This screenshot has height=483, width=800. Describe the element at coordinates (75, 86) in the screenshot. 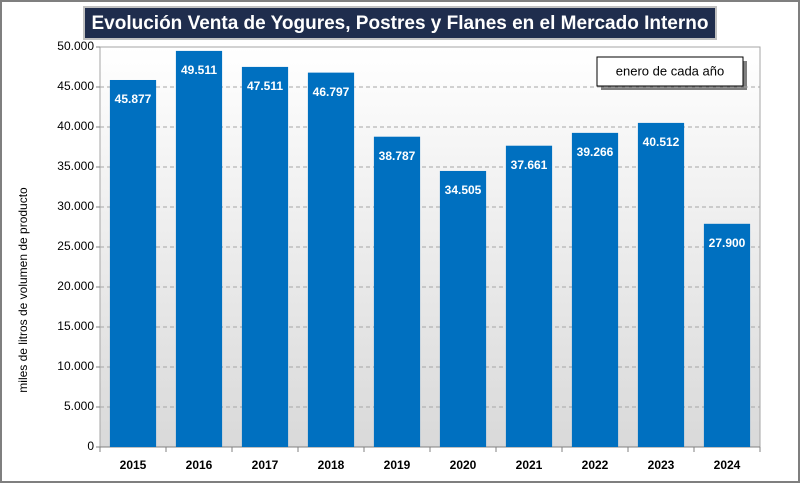

I see `y-tick-label: 45.000` at that location.